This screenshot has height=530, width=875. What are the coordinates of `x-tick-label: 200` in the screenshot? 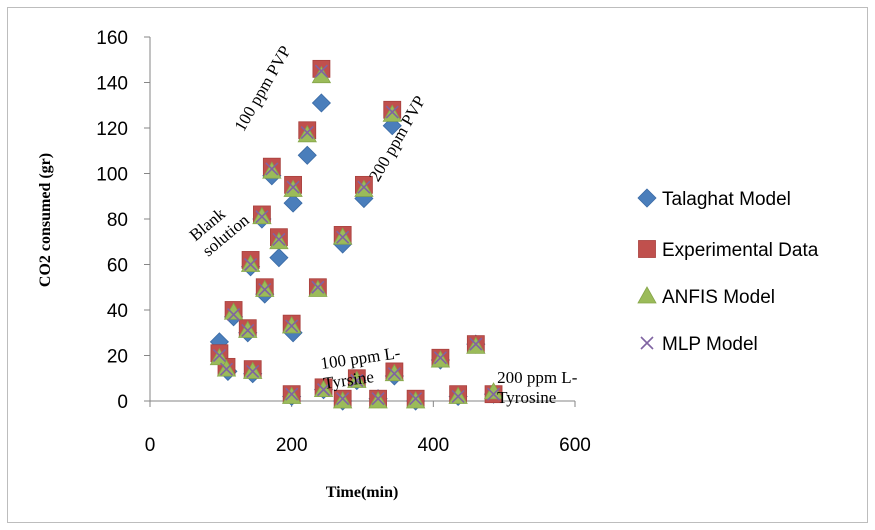 It's located at (292, 445).